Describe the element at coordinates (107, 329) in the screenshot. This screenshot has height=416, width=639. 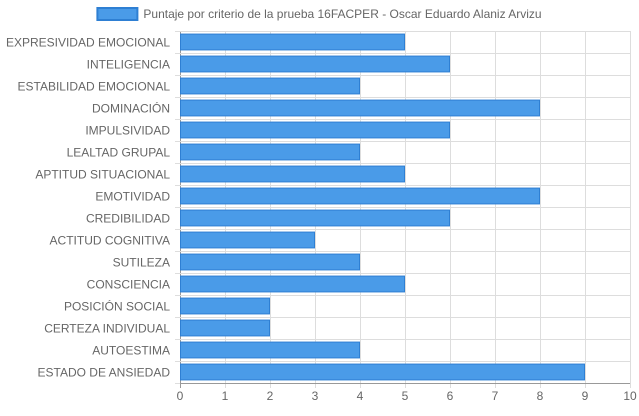
I see `y-category-label: CERTEZA INDIVIDUAL` at that location.